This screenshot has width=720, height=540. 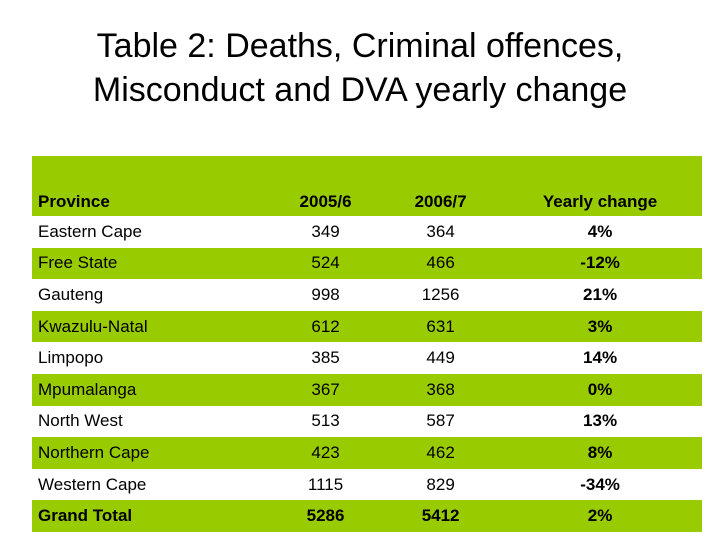 I want to click on value-2006-7-cell: 5412, so click(x=440, y=516).